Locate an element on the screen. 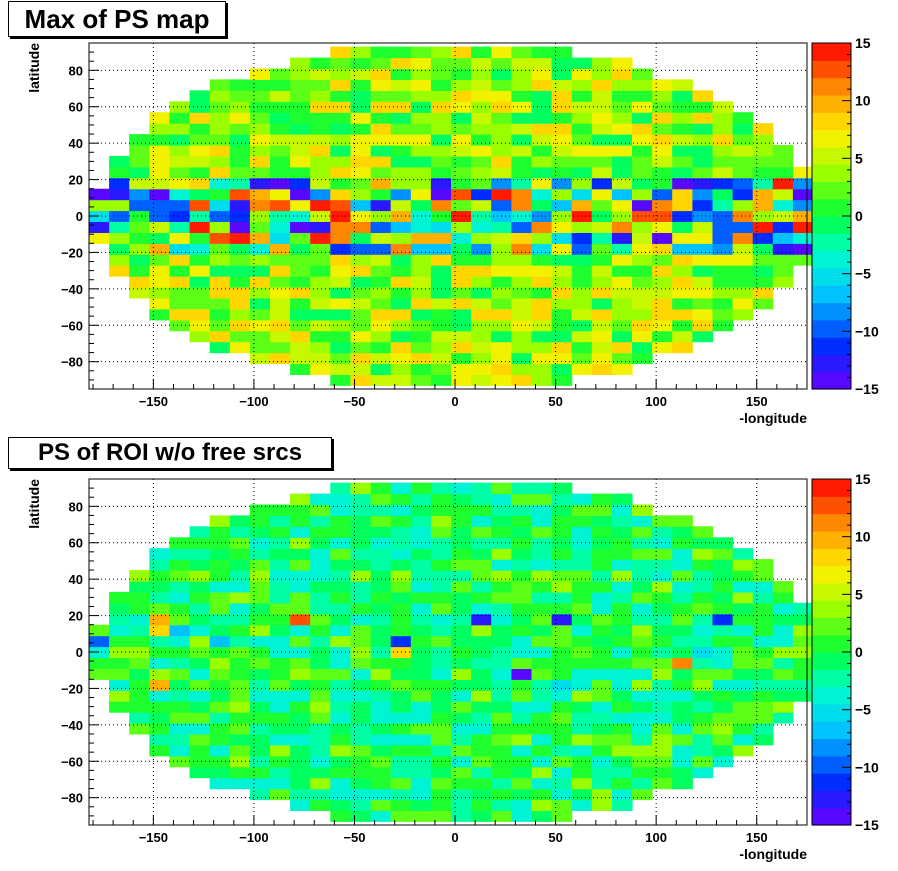 This screenshot has width=898, height=871. y-tick-label: −20 is located at coordinates (72, 688).